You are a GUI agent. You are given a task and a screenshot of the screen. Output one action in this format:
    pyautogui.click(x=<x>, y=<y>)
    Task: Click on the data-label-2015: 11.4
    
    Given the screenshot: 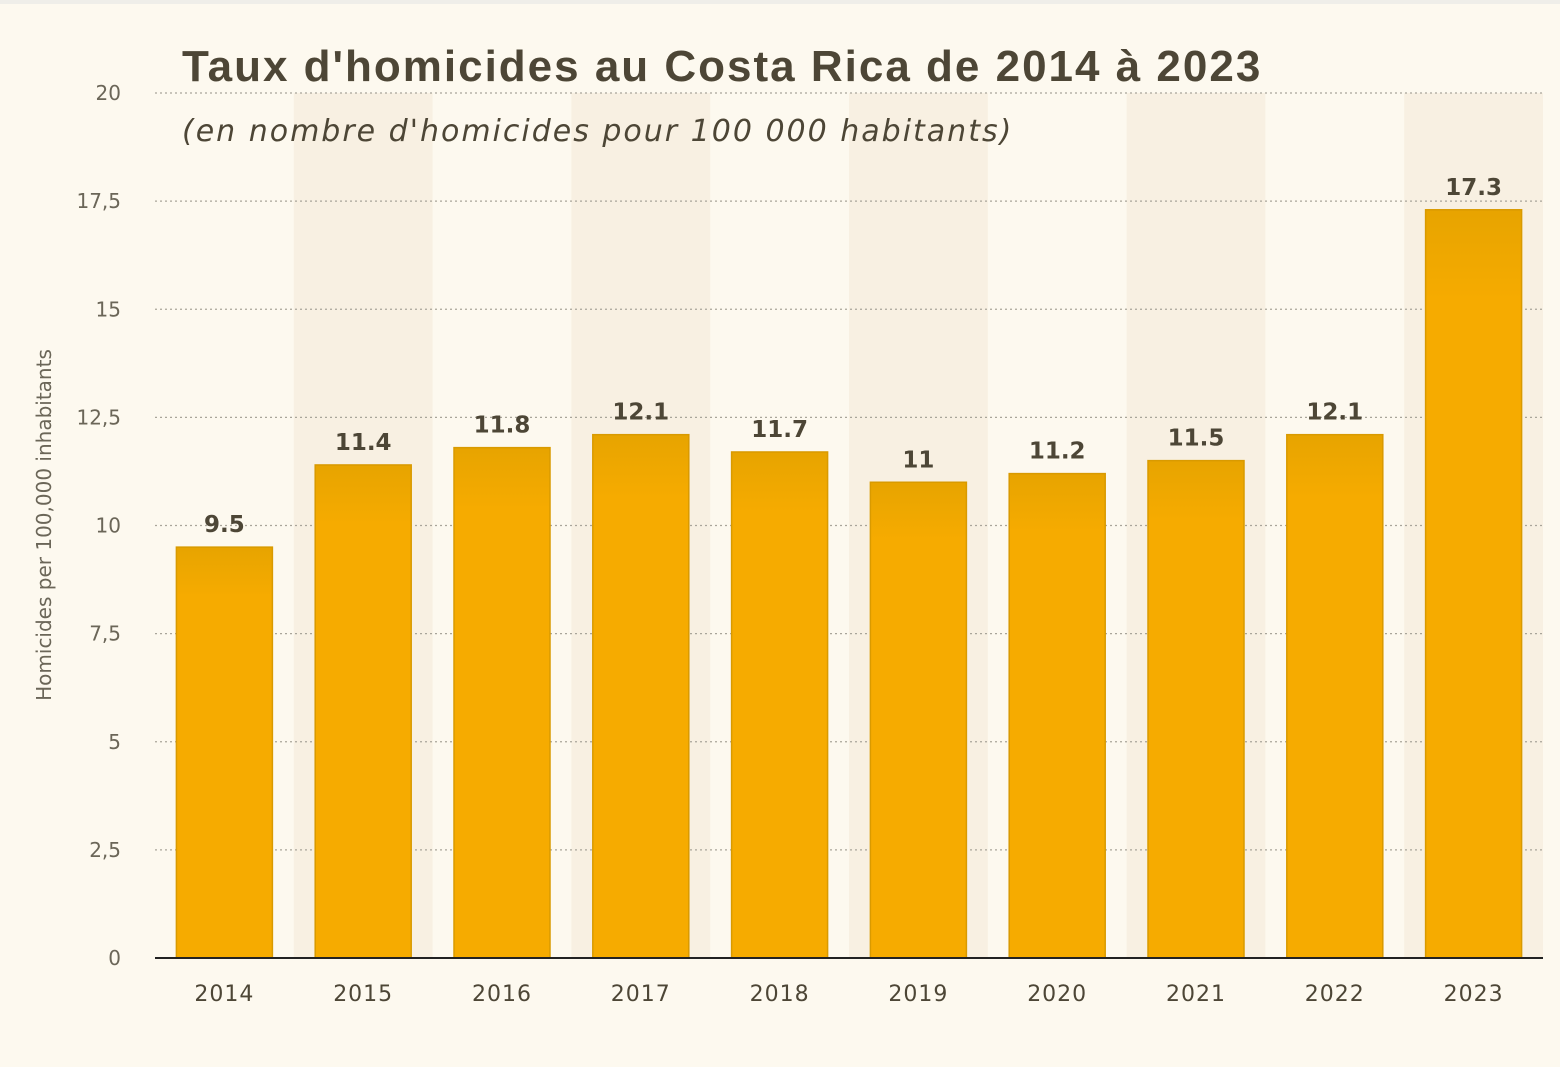 What is the action you would take?
    pyautogui.click(x=363, y=443)
    